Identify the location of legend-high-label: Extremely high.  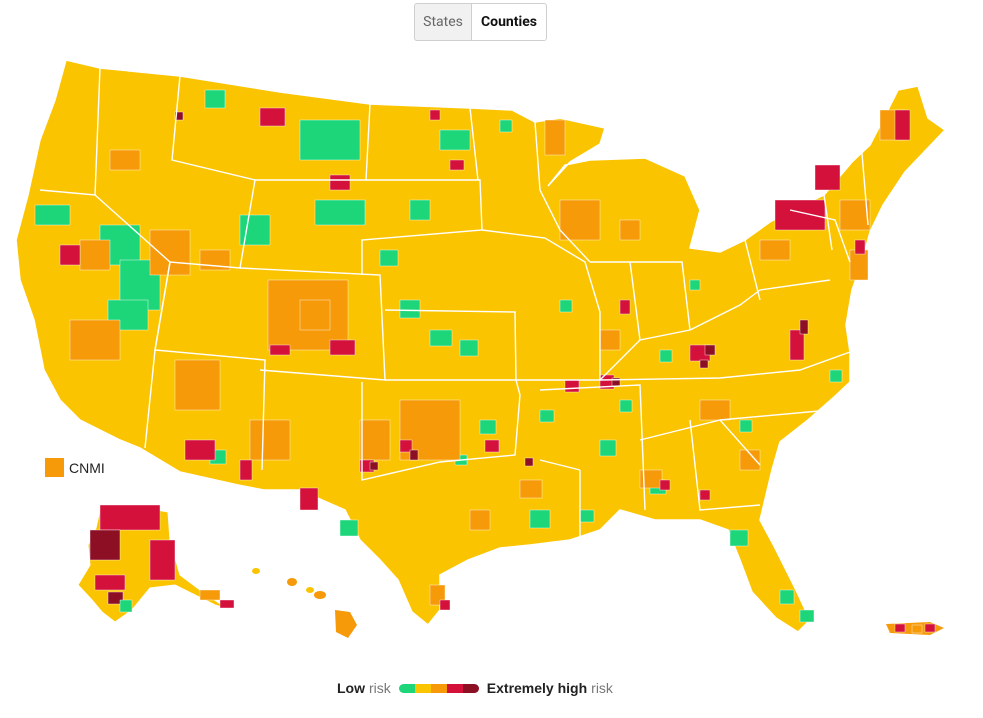
(537, 688).